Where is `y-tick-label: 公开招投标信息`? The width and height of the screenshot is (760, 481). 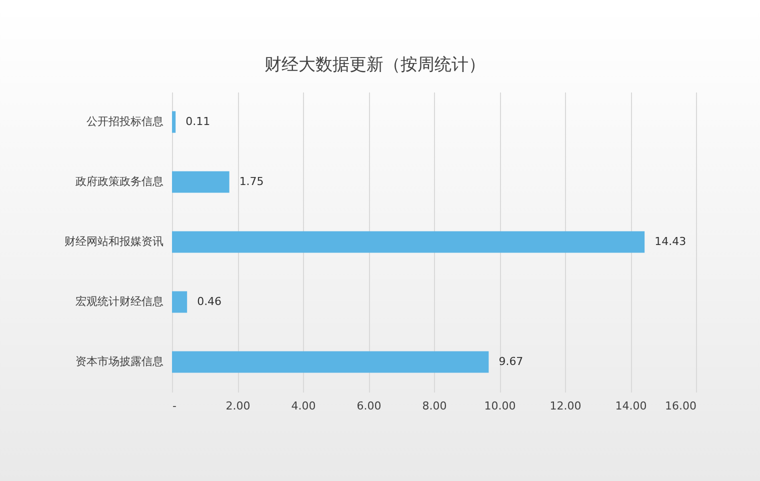
y-tick-label: 公开招投标信息 is located at coordinates (125, 121).